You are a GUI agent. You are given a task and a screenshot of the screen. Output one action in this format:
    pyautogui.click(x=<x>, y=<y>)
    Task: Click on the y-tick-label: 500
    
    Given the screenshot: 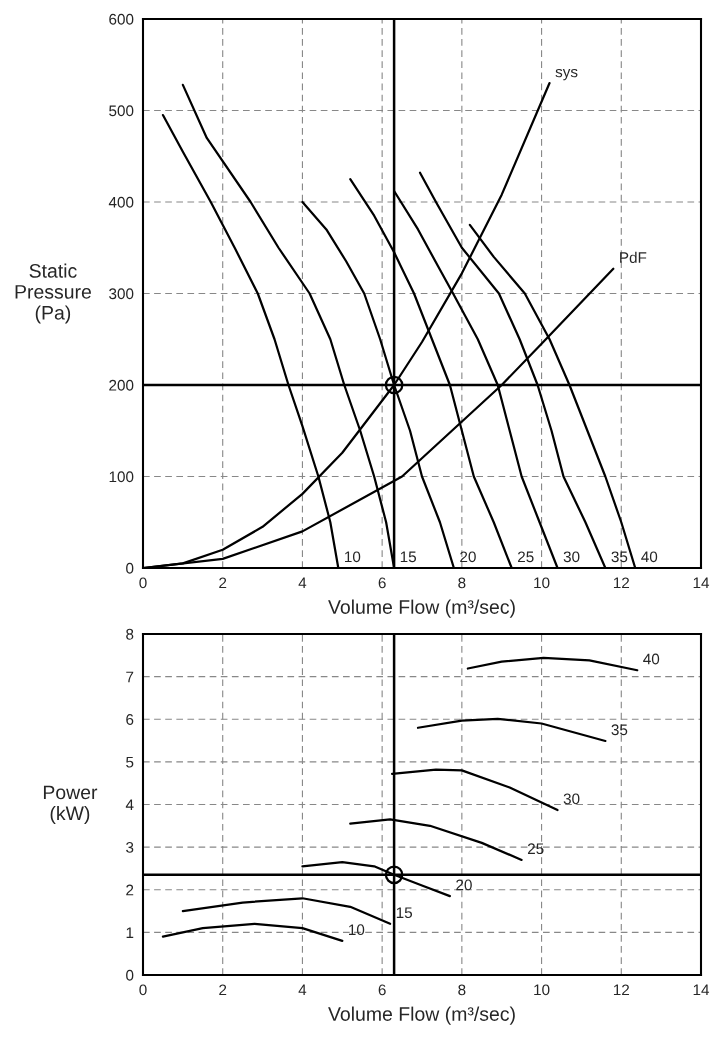 What is the action you would take?
    pyautogui.click(x=121, y=111)
    